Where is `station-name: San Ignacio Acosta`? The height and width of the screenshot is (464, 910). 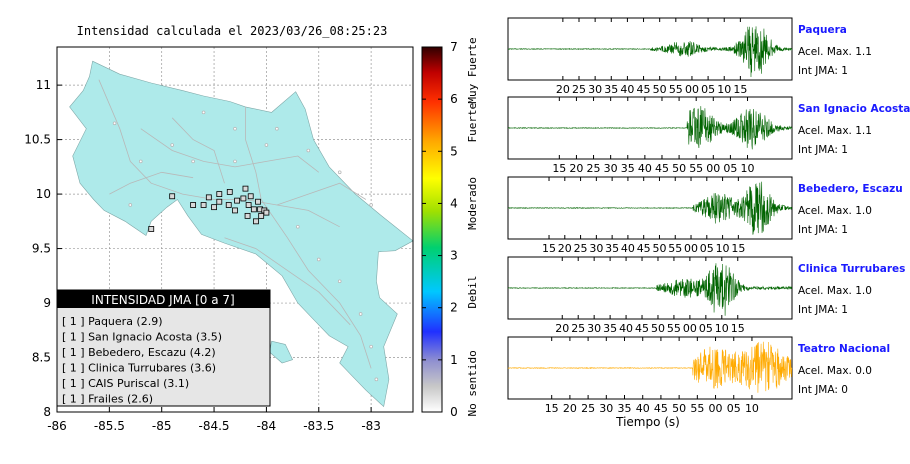 station-name: San Ignacio Acosta is located at coordinates (854, 109).